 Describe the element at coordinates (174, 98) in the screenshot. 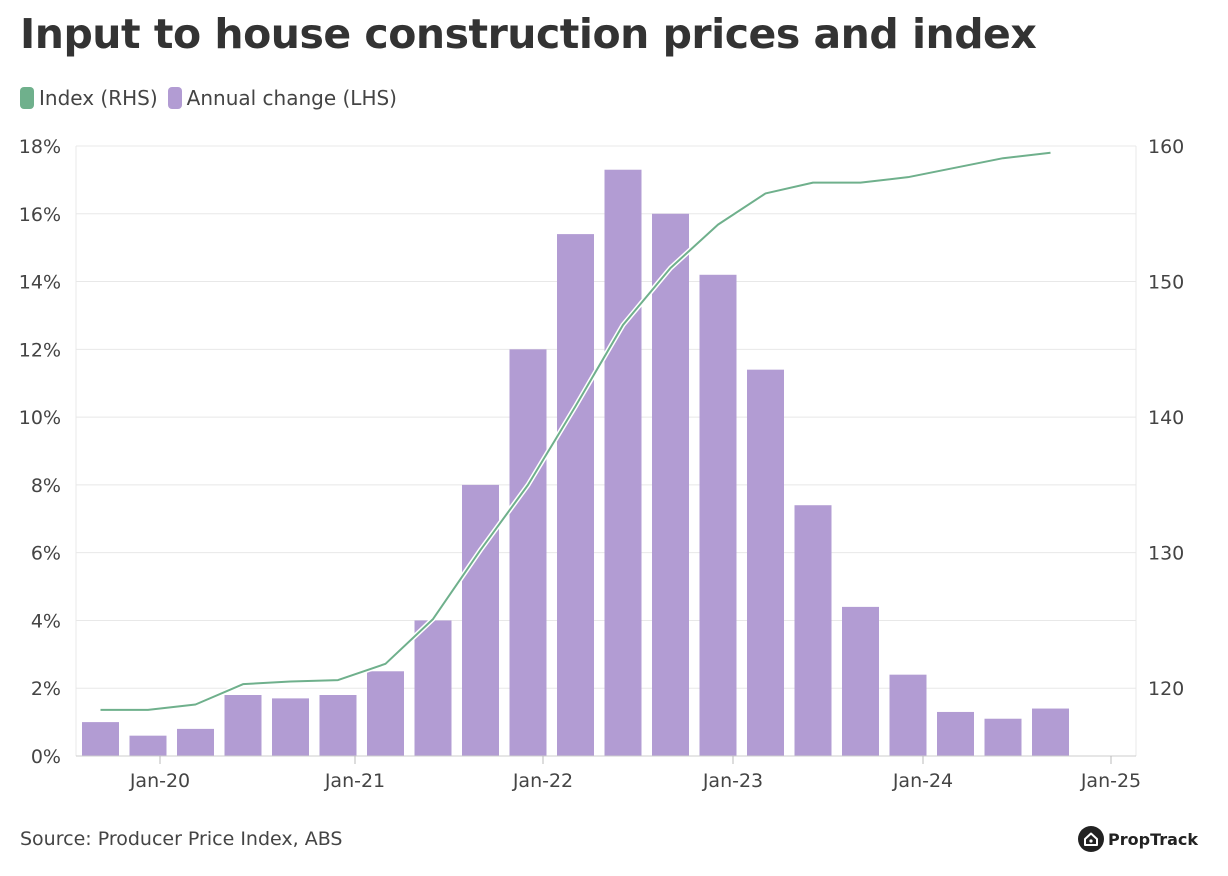

I see `legend-swatch-annual-change` at that location.